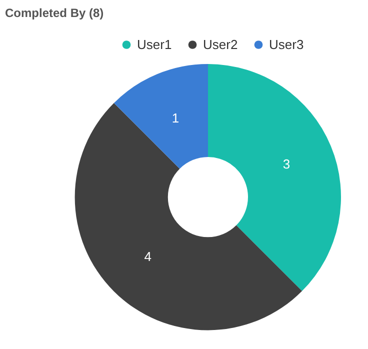  I want to click on data-label: 4, so click(148, 256).